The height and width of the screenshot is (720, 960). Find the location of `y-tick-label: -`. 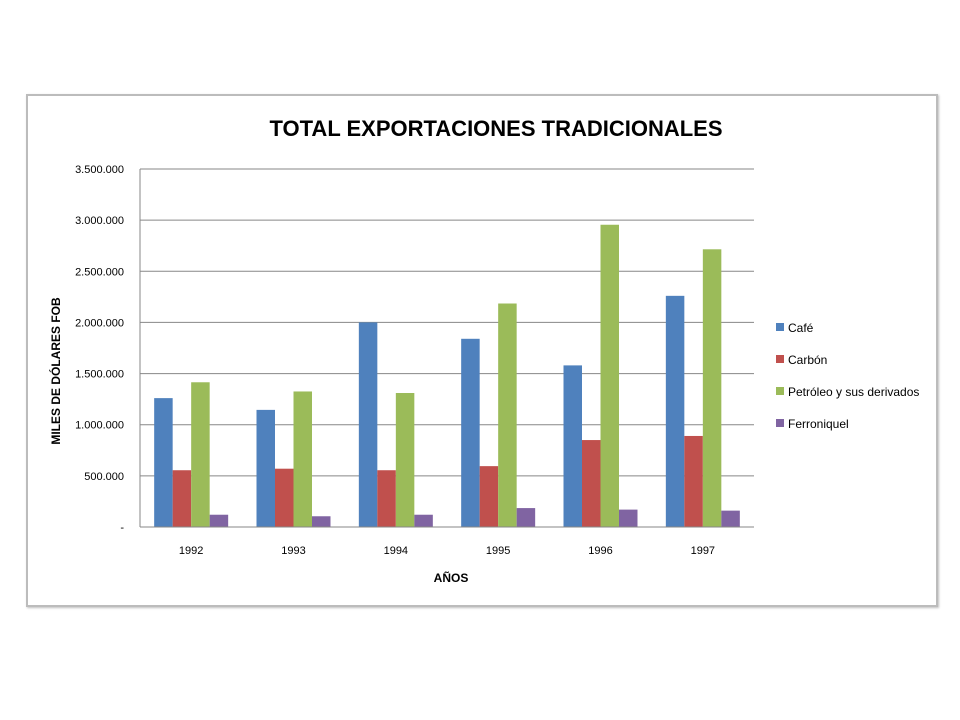

y-tick-label: - is located at coordinates (122, 528).